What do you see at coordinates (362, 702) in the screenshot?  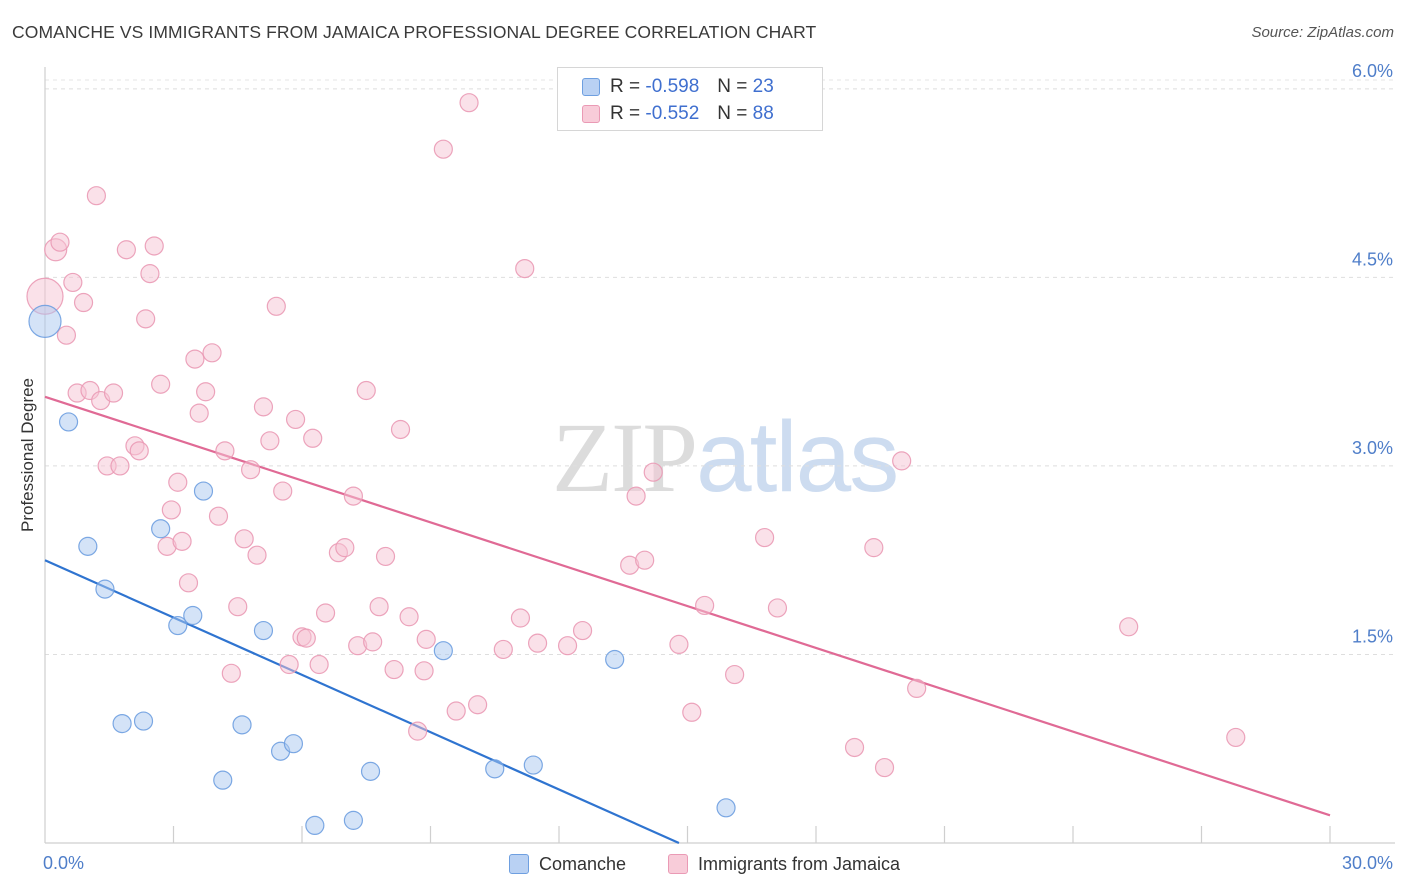 I see `comanche-trend-line` at bounding box center [362, 702].